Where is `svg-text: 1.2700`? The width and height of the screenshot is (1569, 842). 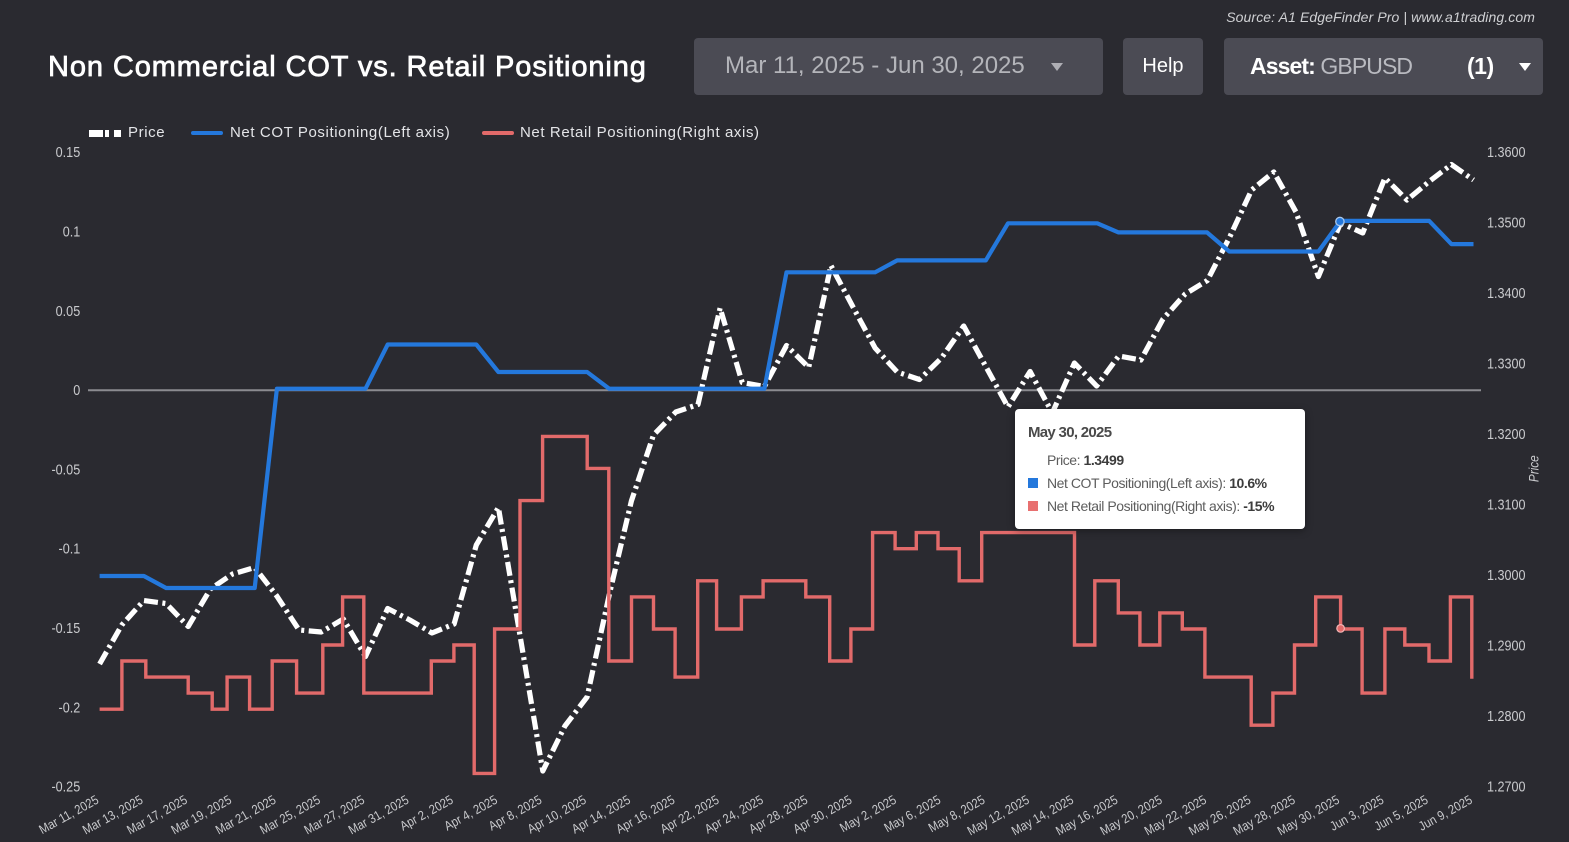
svg-text: 1.2700 is located at coordinates (1506, 786).